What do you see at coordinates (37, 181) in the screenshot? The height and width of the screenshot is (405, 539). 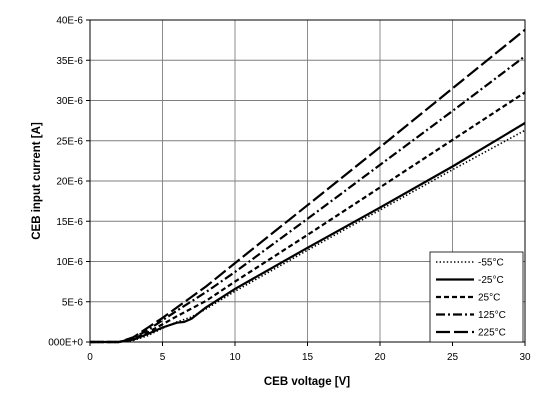 I see `y-axis-title: CEB input current [A]` at bounding box center [37, 181].